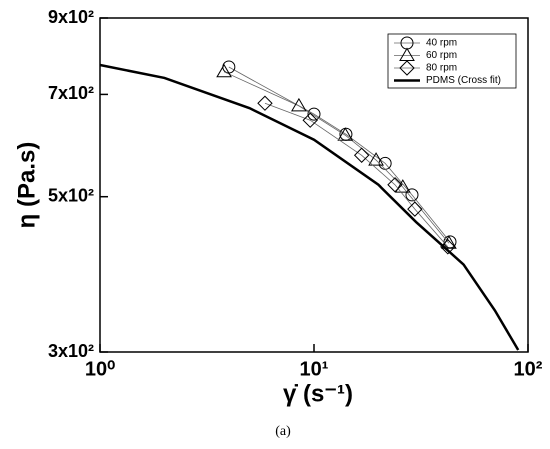  I want to click on x-tick-label: 10², so click(528, 369).